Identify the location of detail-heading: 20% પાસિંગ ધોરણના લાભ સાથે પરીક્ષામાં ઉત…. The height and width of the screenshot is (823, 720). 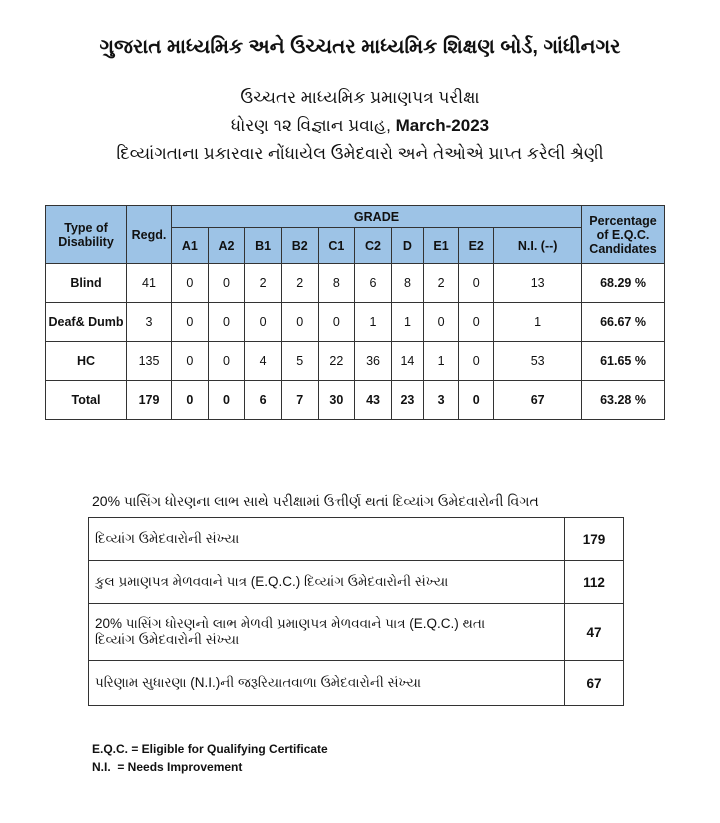
(315, 501).